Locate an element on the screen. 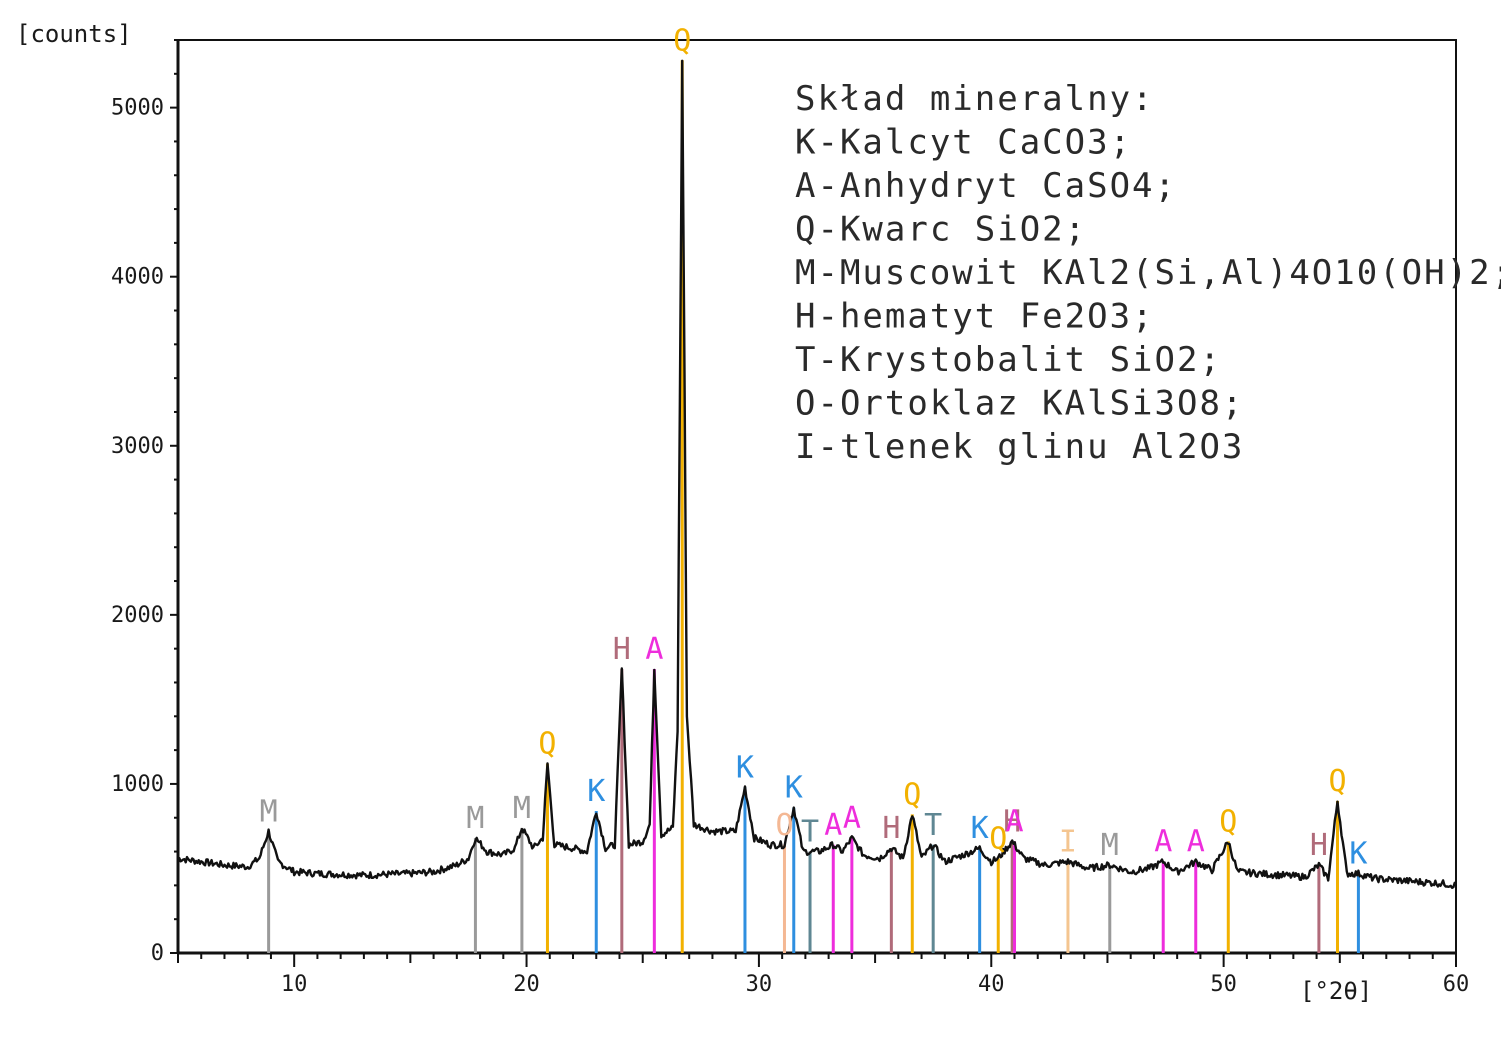 Image resolution: width=1501 pixels, height=1041 pixels. x-tick-label: 60 is located at coordinates (1456, 984).